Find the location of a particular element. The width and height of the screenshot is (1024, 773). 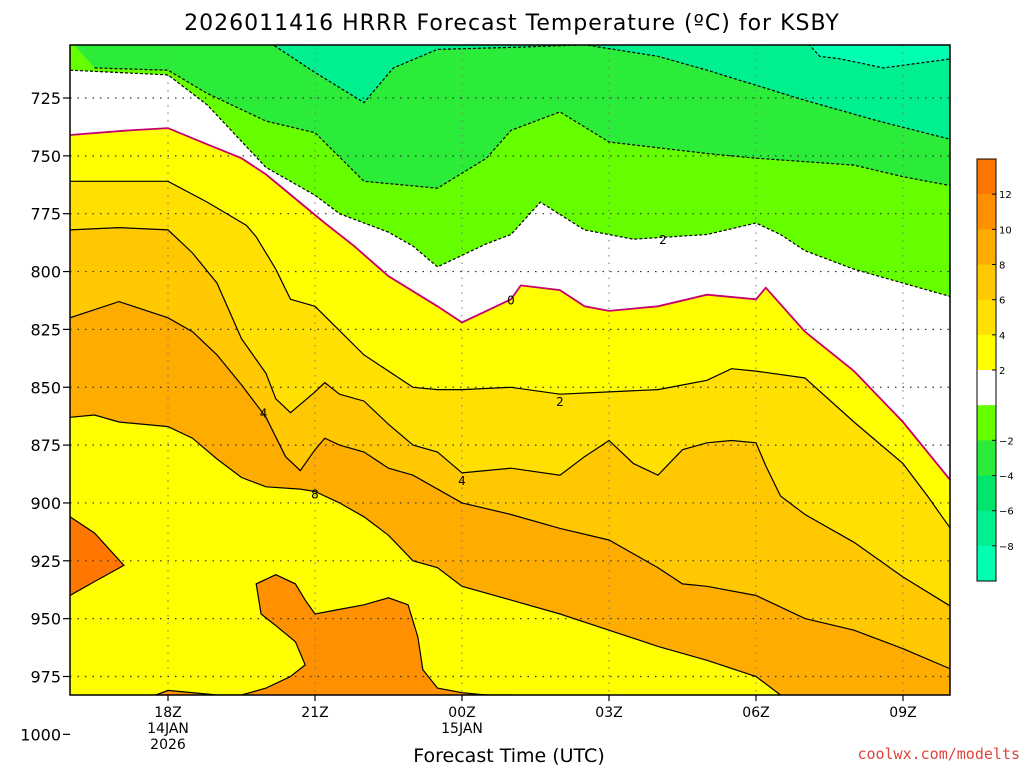

colorbar-tick-label: 12 is located at coordinates (1005, 195).